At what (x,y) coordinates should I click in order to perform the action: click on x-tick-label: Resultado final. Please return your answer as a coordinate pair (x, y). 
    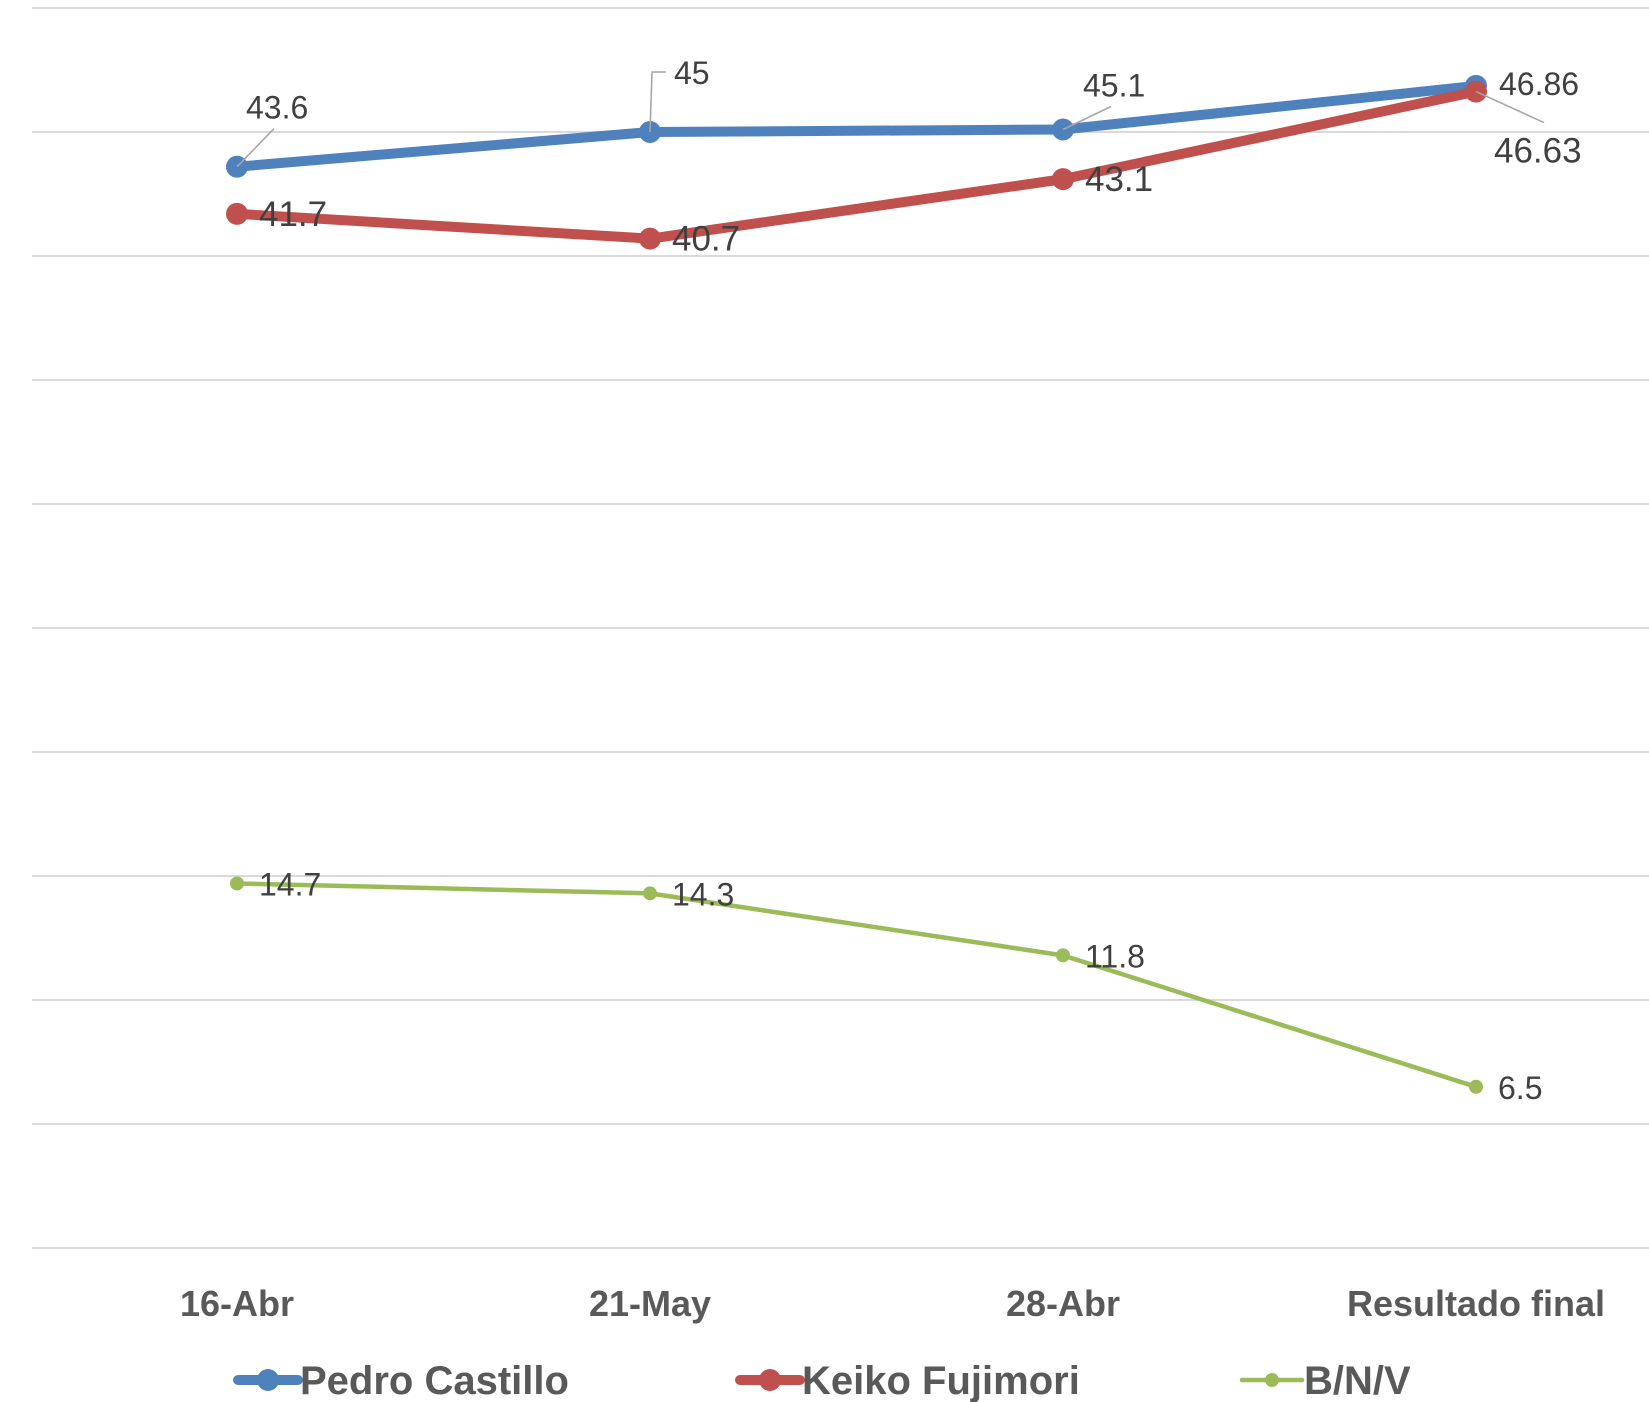
    Looking at the image, I should click on (1476, 1303).